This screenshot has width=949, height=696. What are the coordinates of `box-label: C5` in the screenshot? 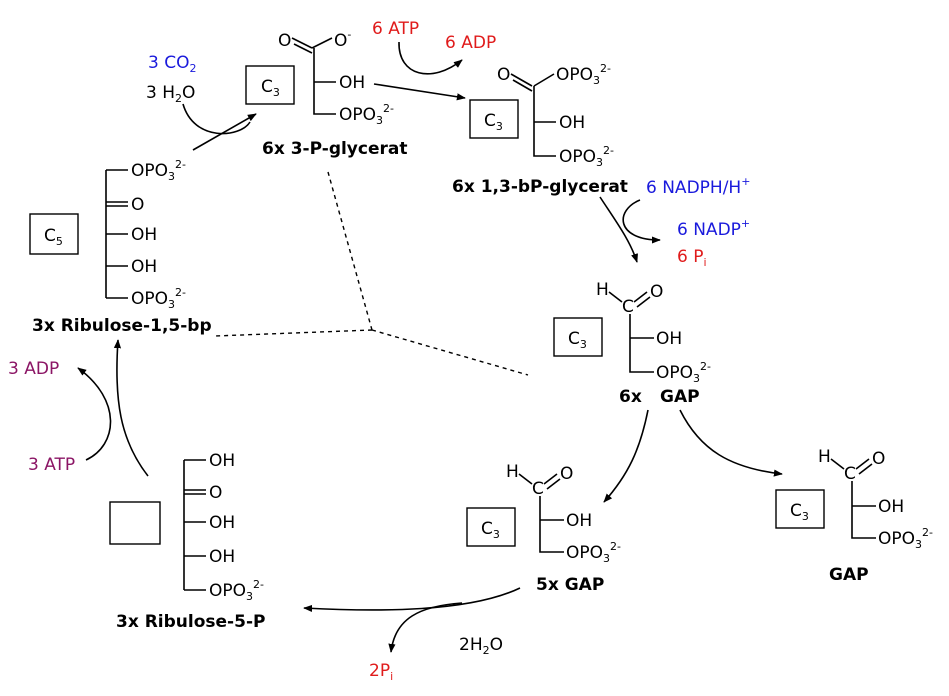 It's located at (53, 237).